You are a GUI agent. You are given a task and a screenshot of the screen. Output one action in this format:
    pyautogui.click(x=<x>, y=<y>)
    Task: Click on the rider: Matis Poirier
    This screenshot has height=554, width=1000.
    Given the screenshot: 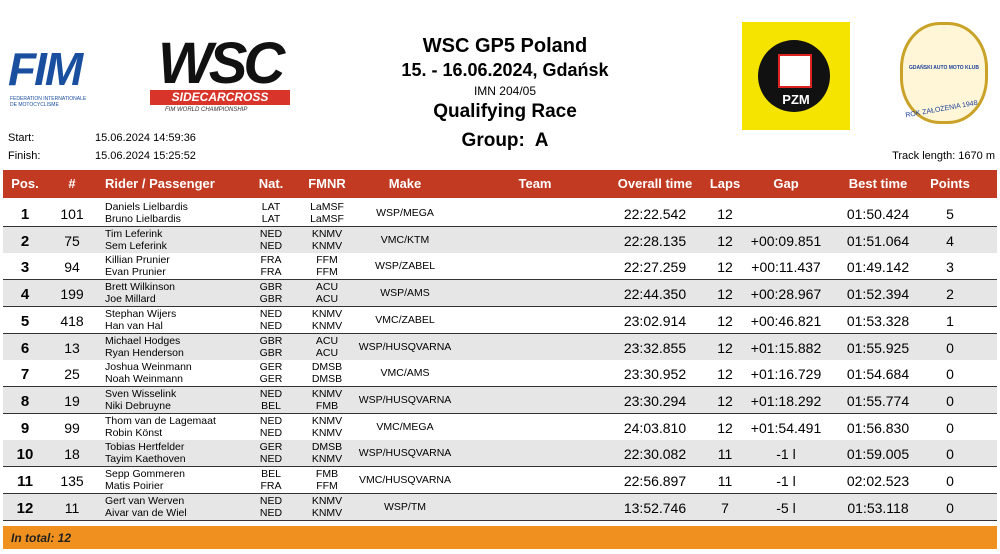 What is the action you would take?
    pyautogui.click(x=134, y=486)
    